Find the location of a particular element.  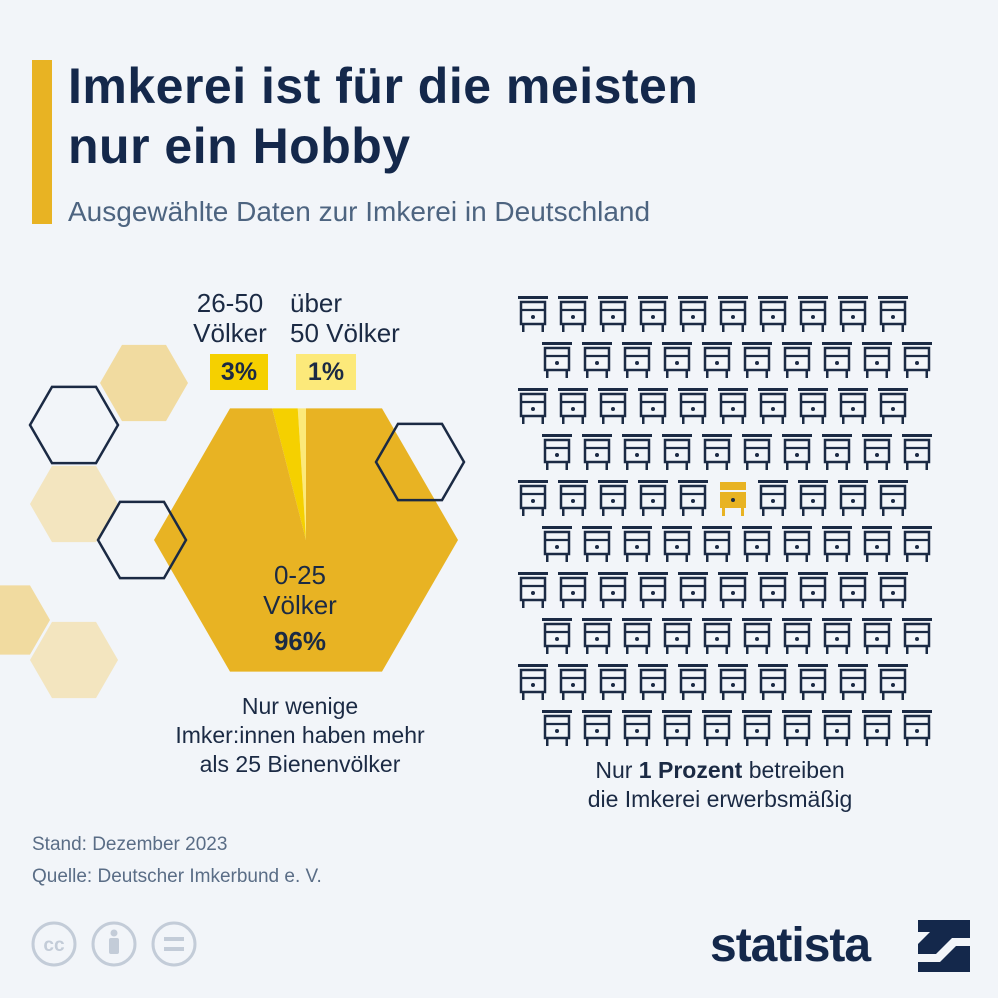

pie-caption-line2: Imker:innen haben mehr is located at coordinates (300, 735).